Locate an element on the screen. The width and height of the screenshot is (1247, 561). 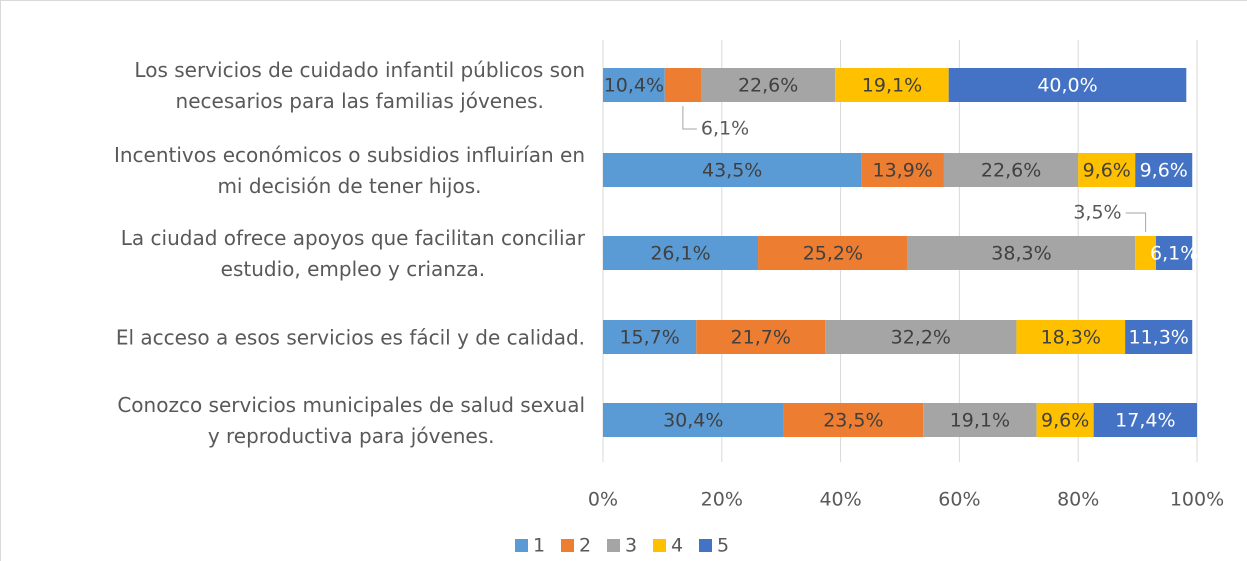
data-label: 21,7% is located at coordinates (761, 338).